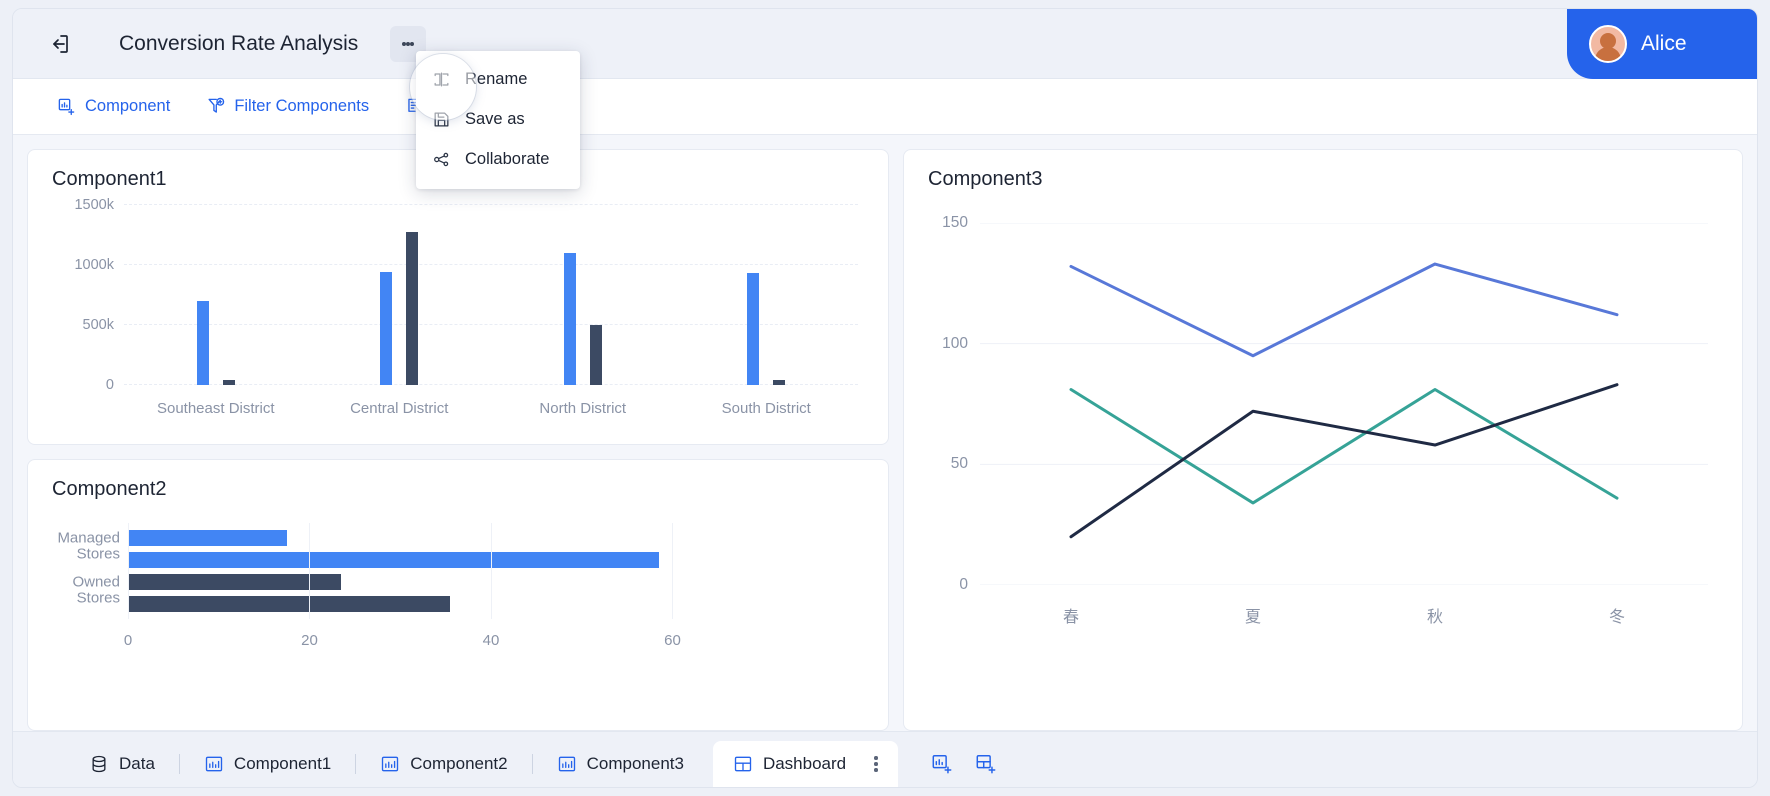  What do you see at coordinates (137, 763) in the screenshot?
I see `tab-label: Data` at bounding box center [137, 763].